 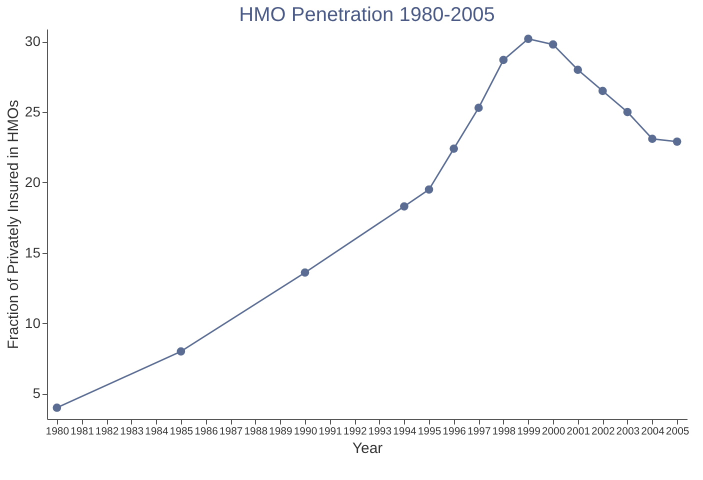 I want to click on x-tick-label: 1990, so click(x=306, y=432).